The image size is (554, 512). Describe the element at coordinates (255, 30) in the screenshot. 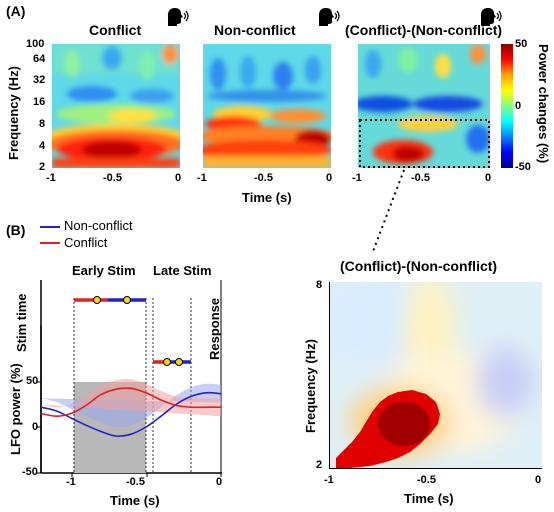

I see `panel-a-title-nonconflict: Non-conflict` at that location.